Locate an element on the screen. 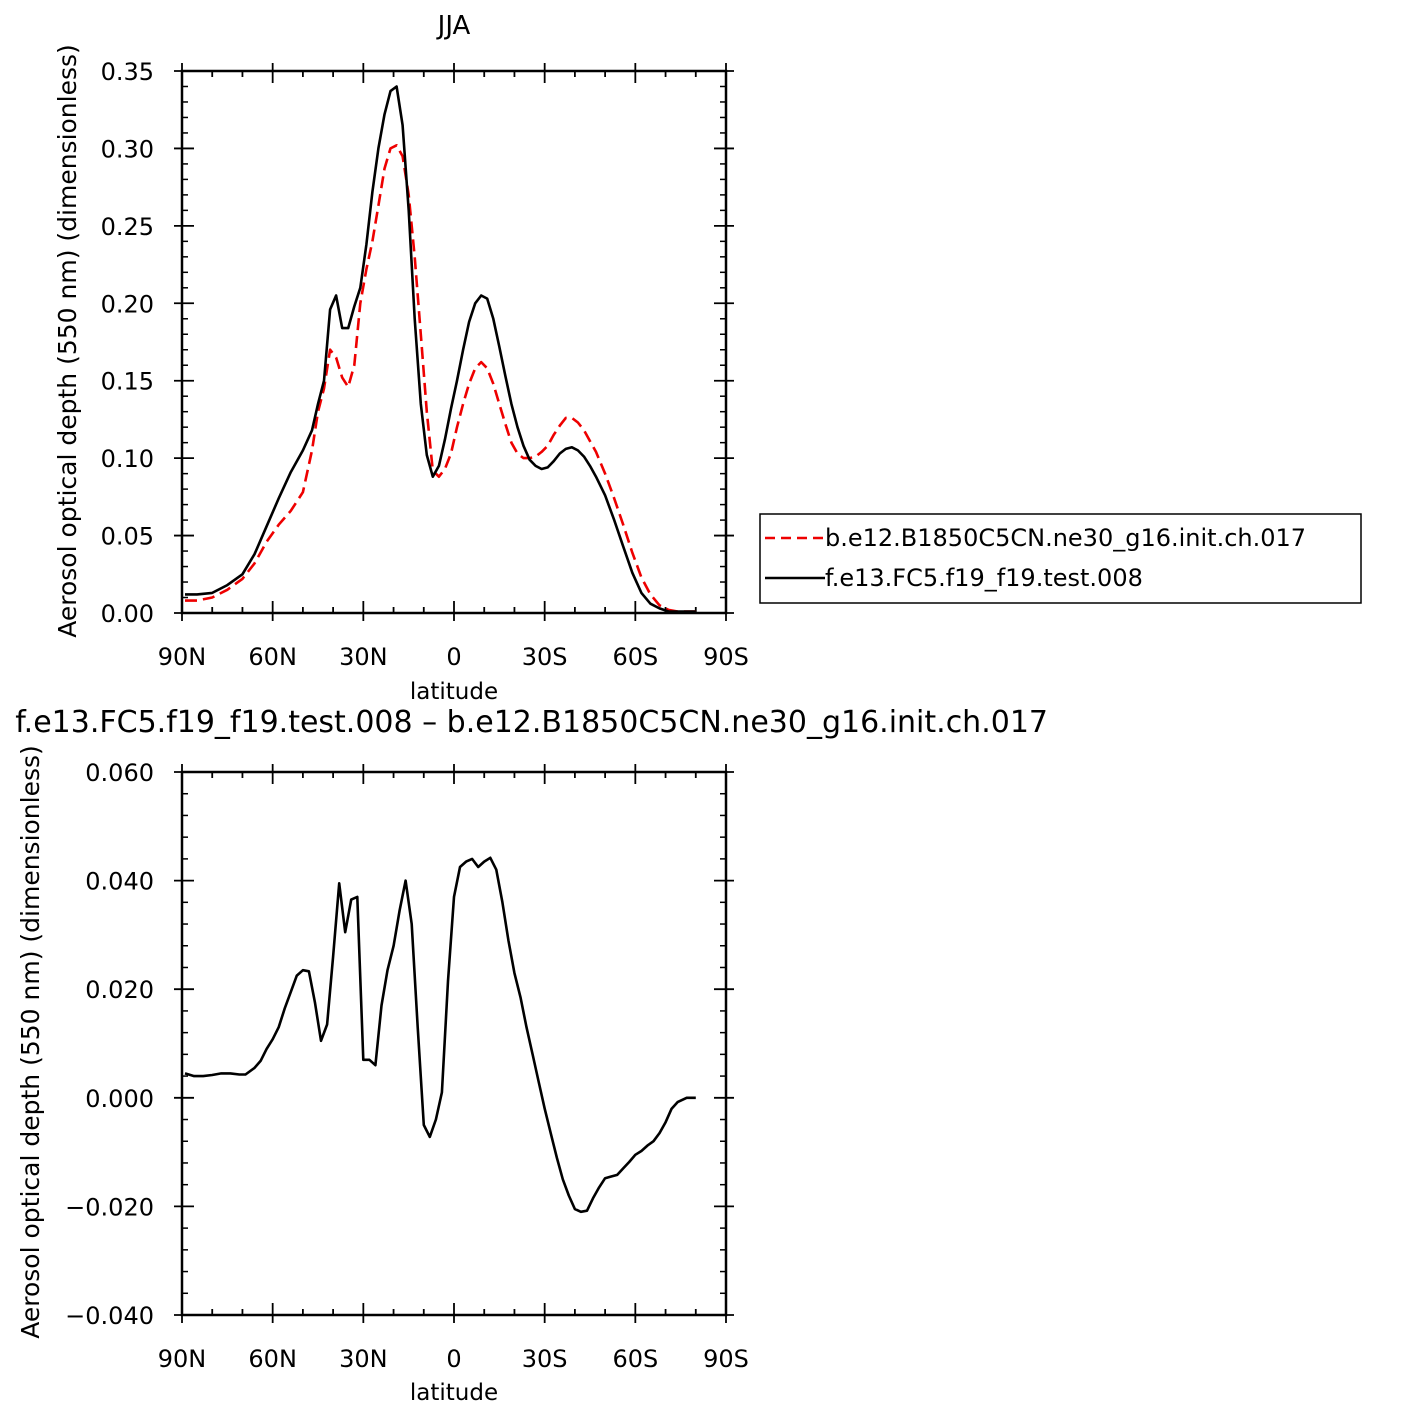 Image resolution: width=1416 pixels, height=1413 pixels. bottom-series-lines is located at coordinates (440, 1035).